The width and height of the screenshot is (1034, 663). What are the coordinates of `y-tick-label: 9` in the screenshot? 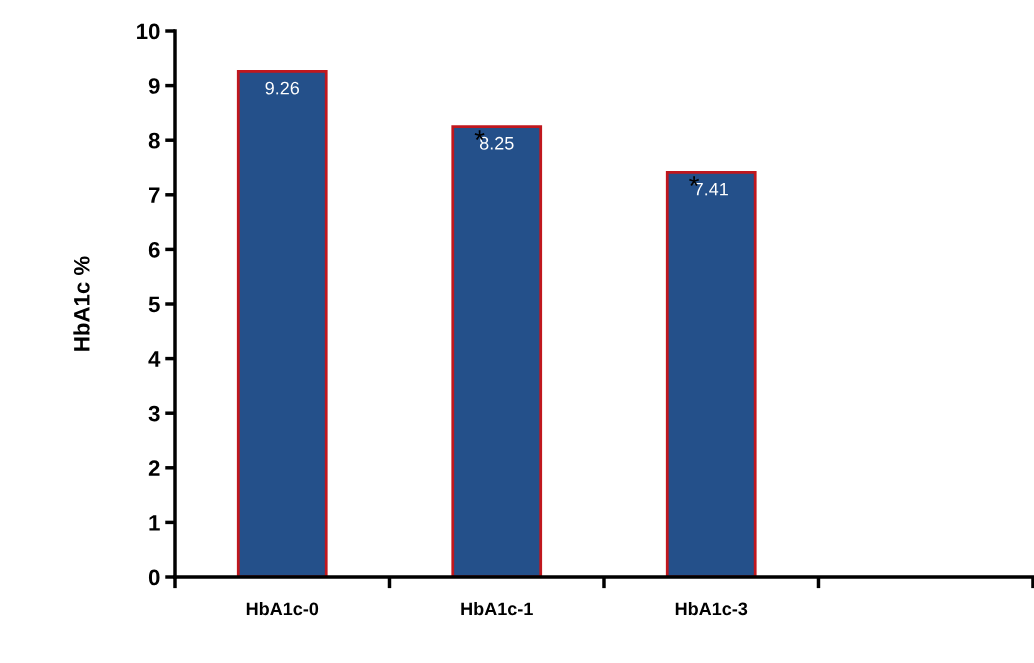 It's located at (154, 86).